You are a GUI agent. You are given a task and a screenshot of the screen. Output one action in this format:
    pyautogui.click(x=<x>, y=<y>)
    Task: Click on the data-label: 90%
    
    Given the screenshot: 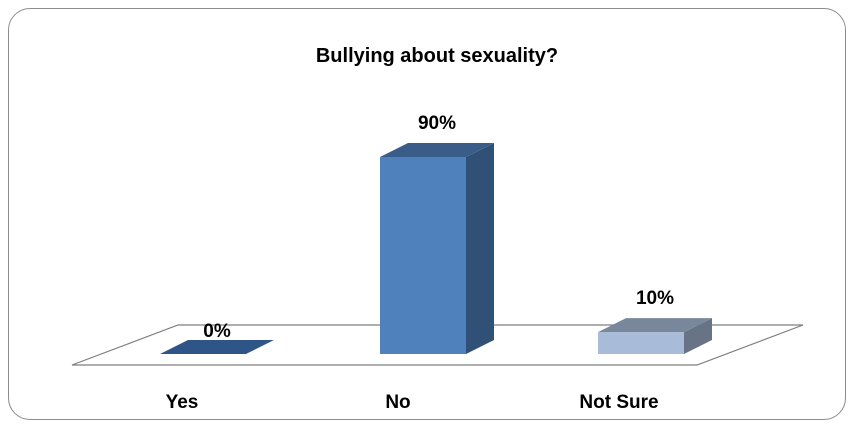 What is the action you would take?
    pyautogui.click(x=437, y=123)
    